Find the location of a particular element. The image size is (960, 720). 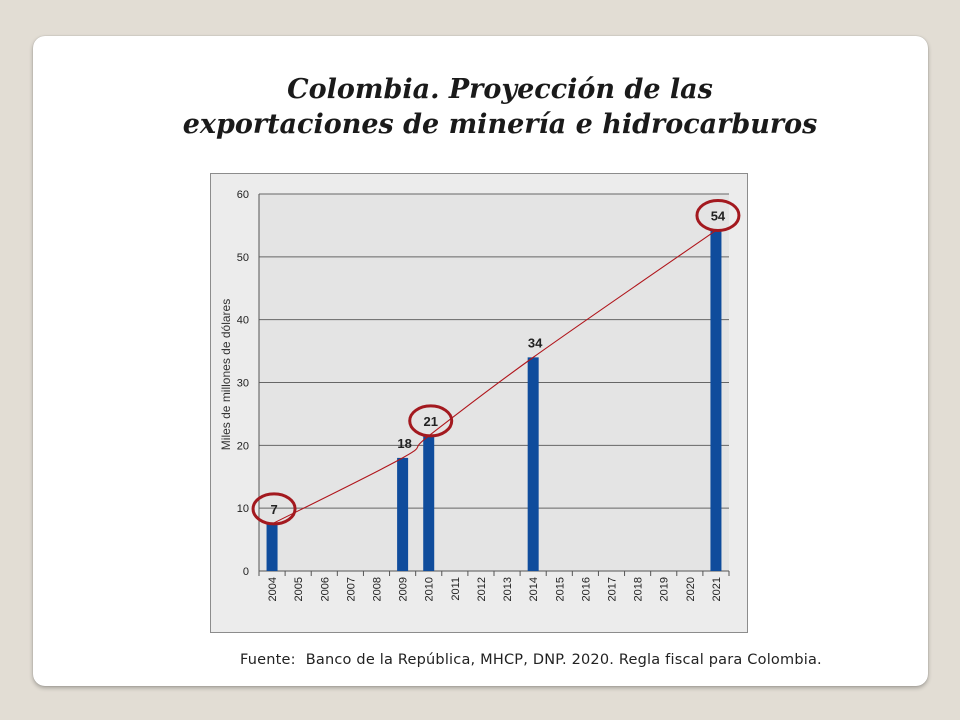

x-tick-label: 2014 is located at coordinates (534, 589).